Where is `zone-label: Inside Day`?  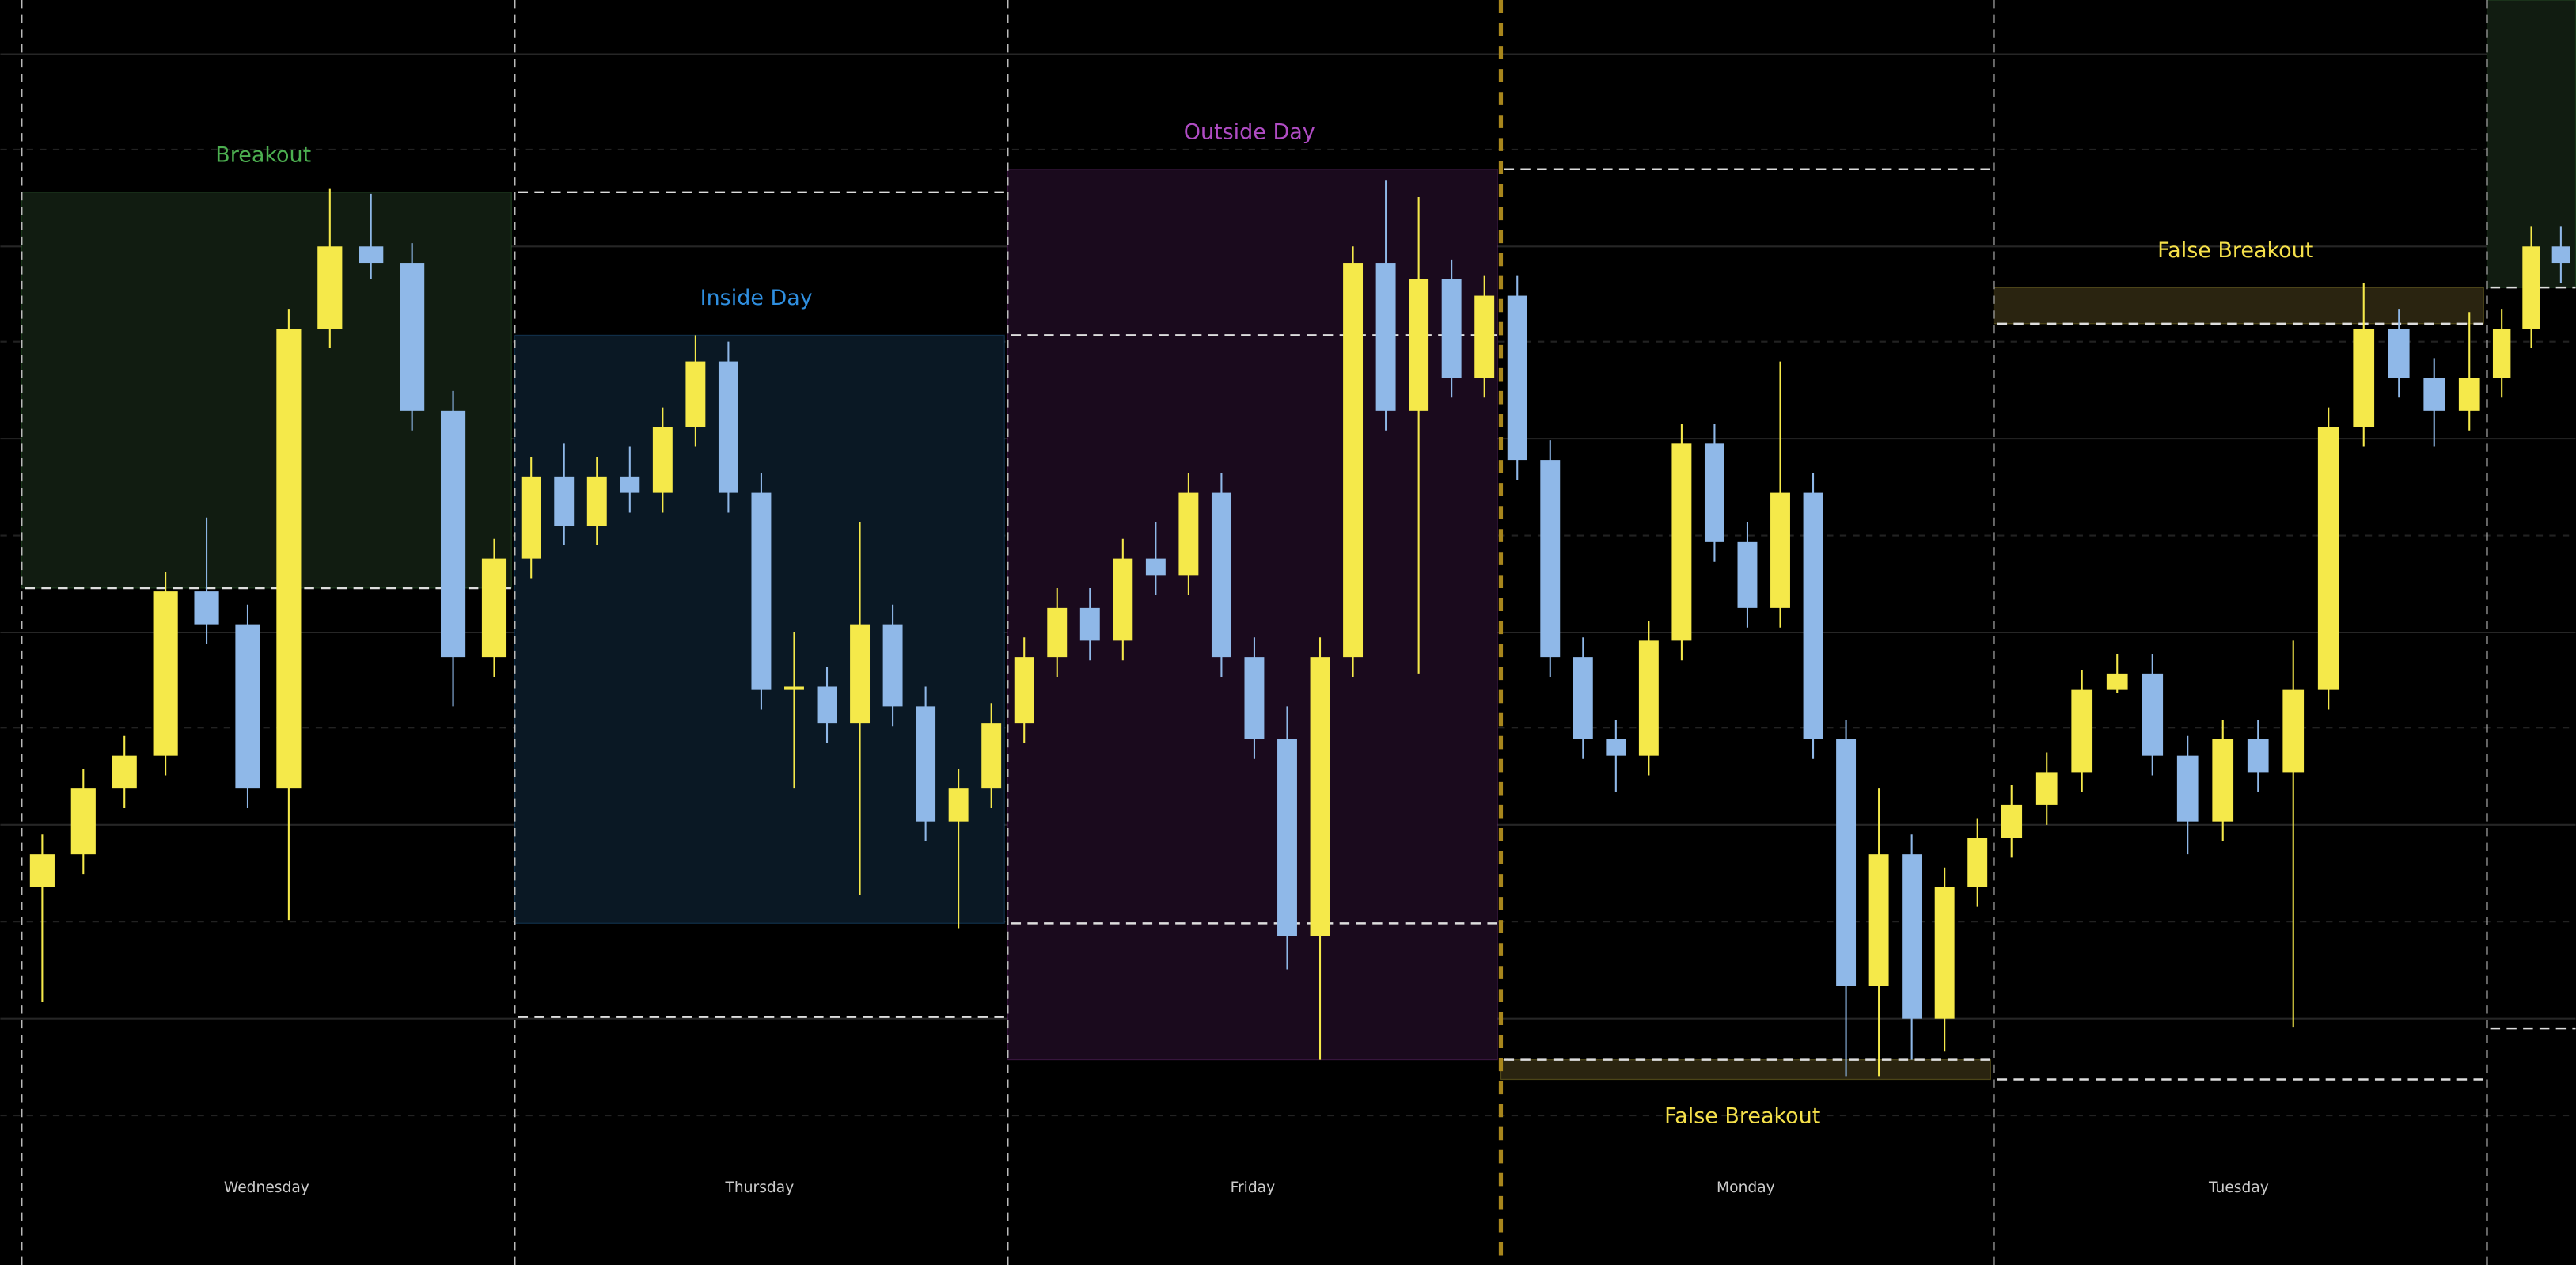
zone-label: Inside Day is located at coordinates (756, 298).